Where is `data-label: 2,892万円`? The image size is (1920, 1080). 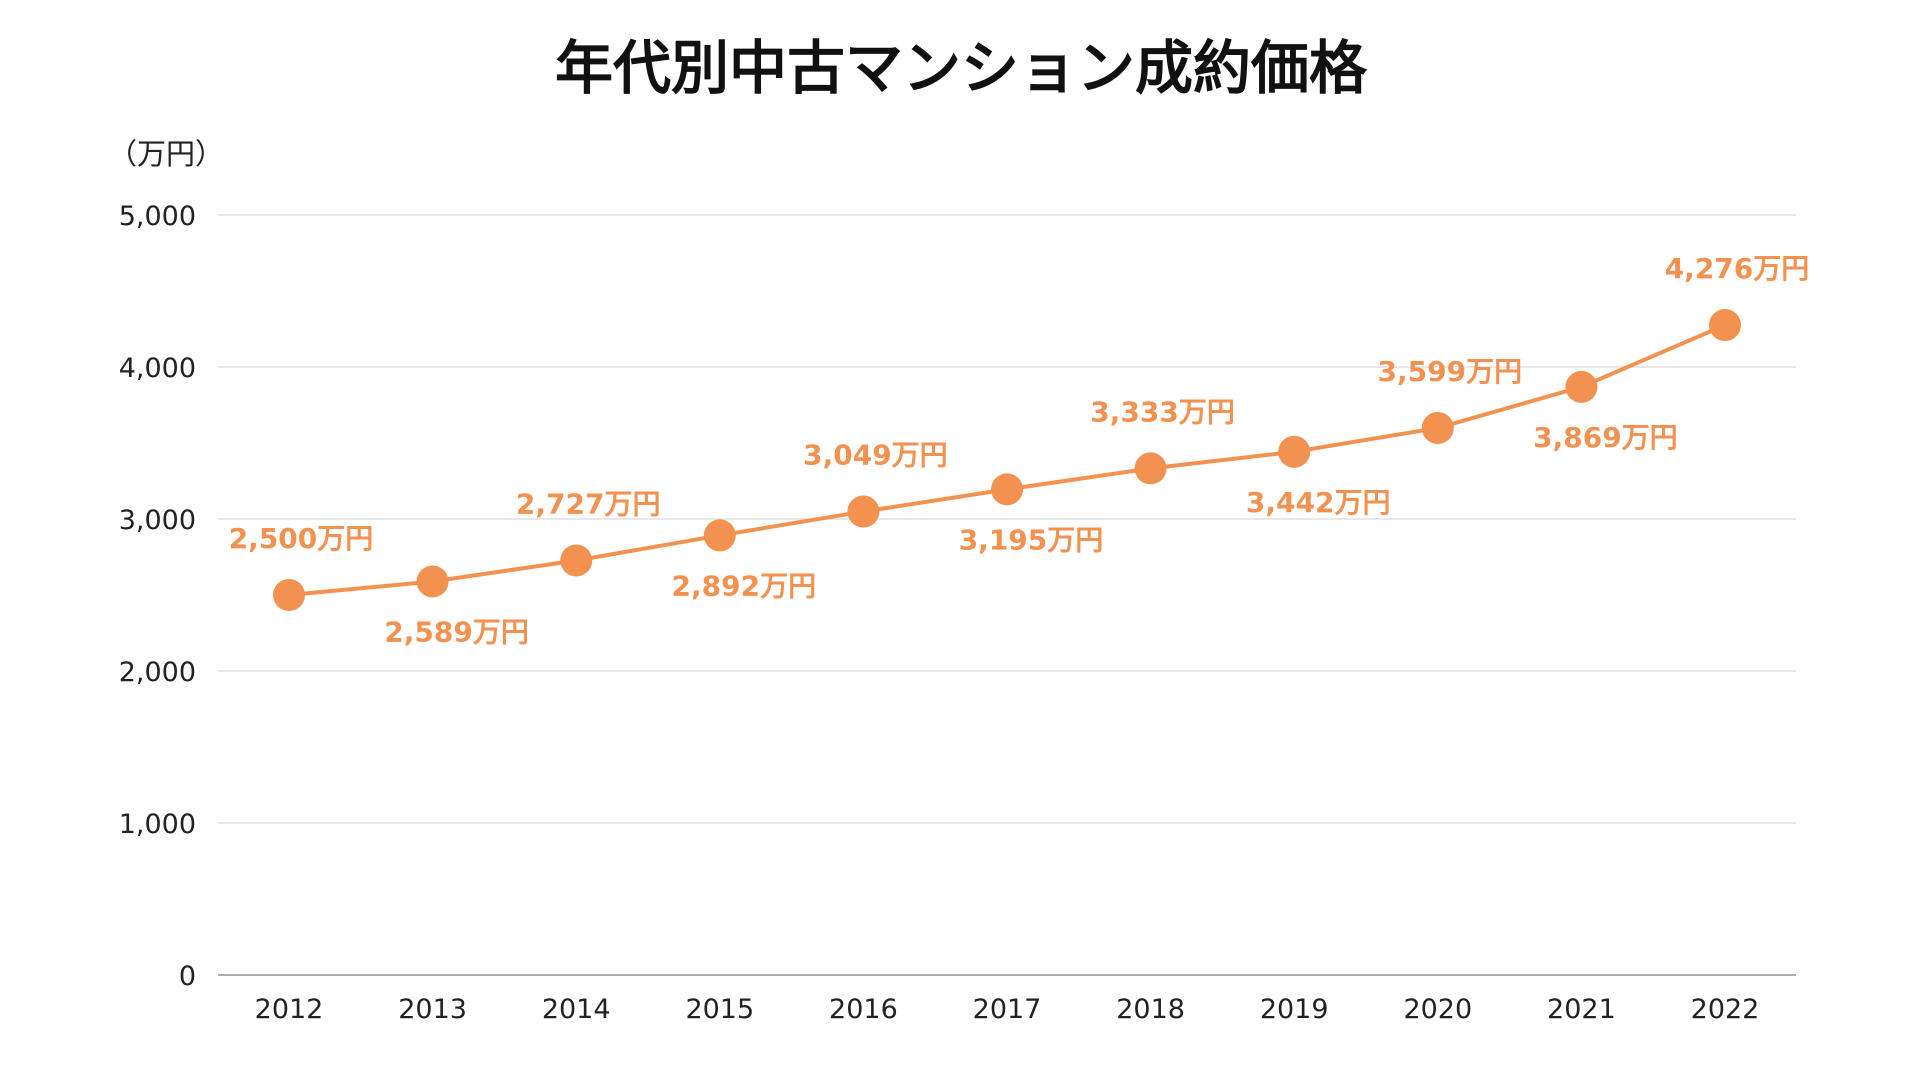
data-label: 2,892万円 is located at coordinates (744, 585).